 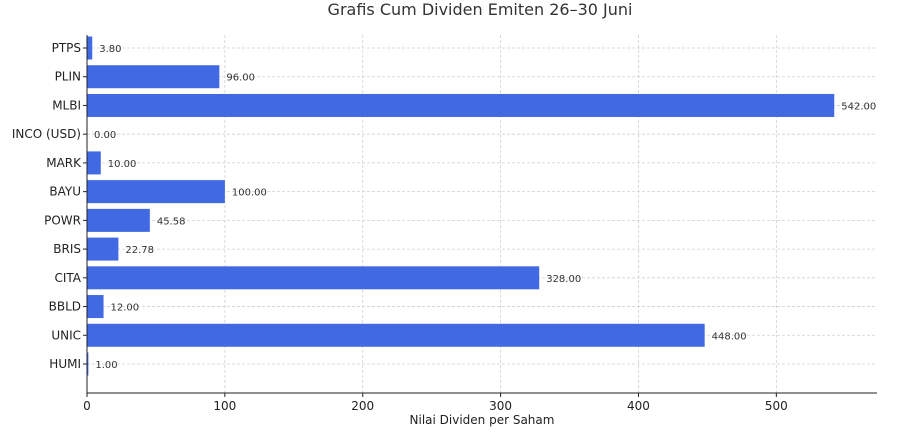 I want to click on data-label: 12.00, so click(x=125, y=308).